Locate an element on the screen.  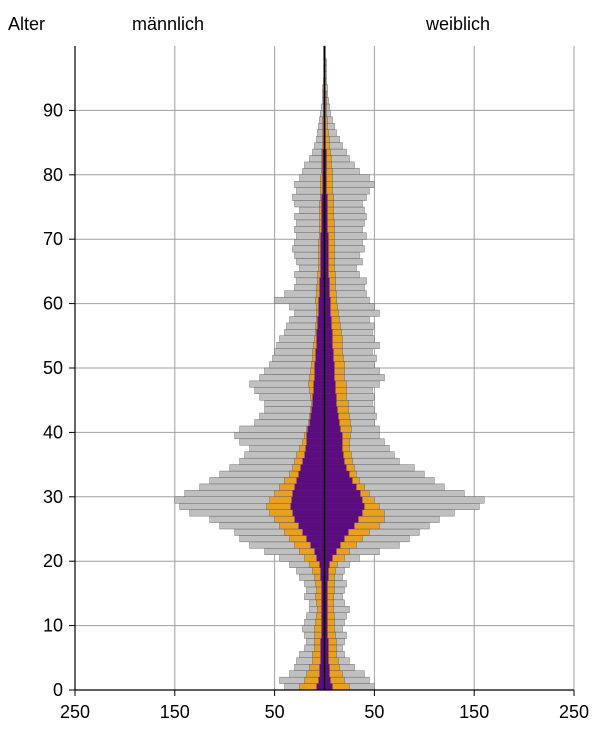
y-tick-label: 50 is located at coordinates (53, 368).